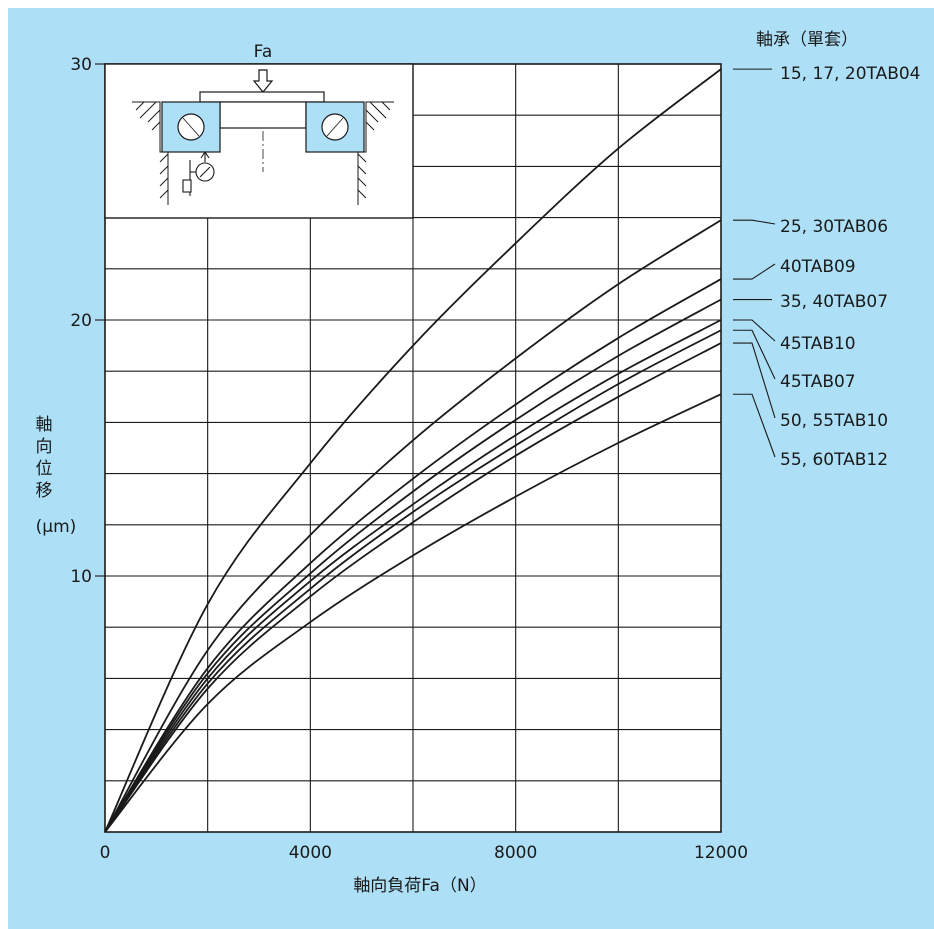 The height and width of the screenshot is (929, 934). I want to click on y-axis-unit: (μm), so click(56, 527).